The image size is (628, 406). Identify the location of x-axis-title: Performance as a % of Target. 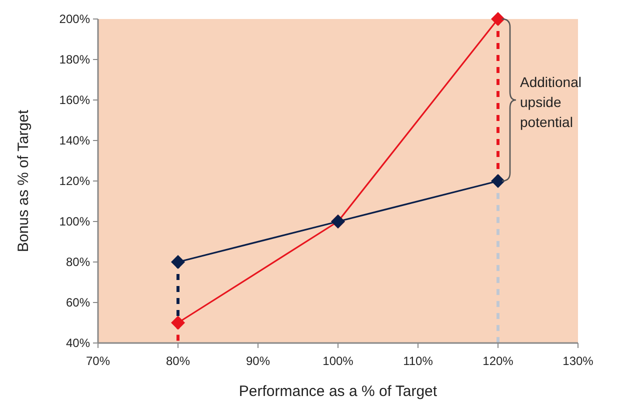
(338, 391).